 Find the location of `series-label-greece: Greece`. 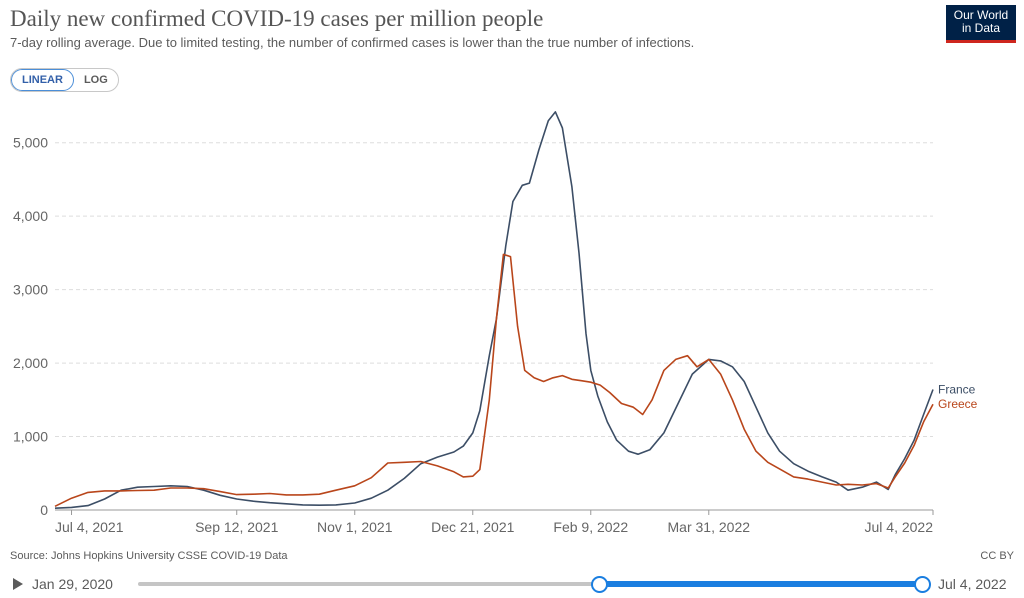

series-label-greece: Greece is located at coordinates (958, 404).